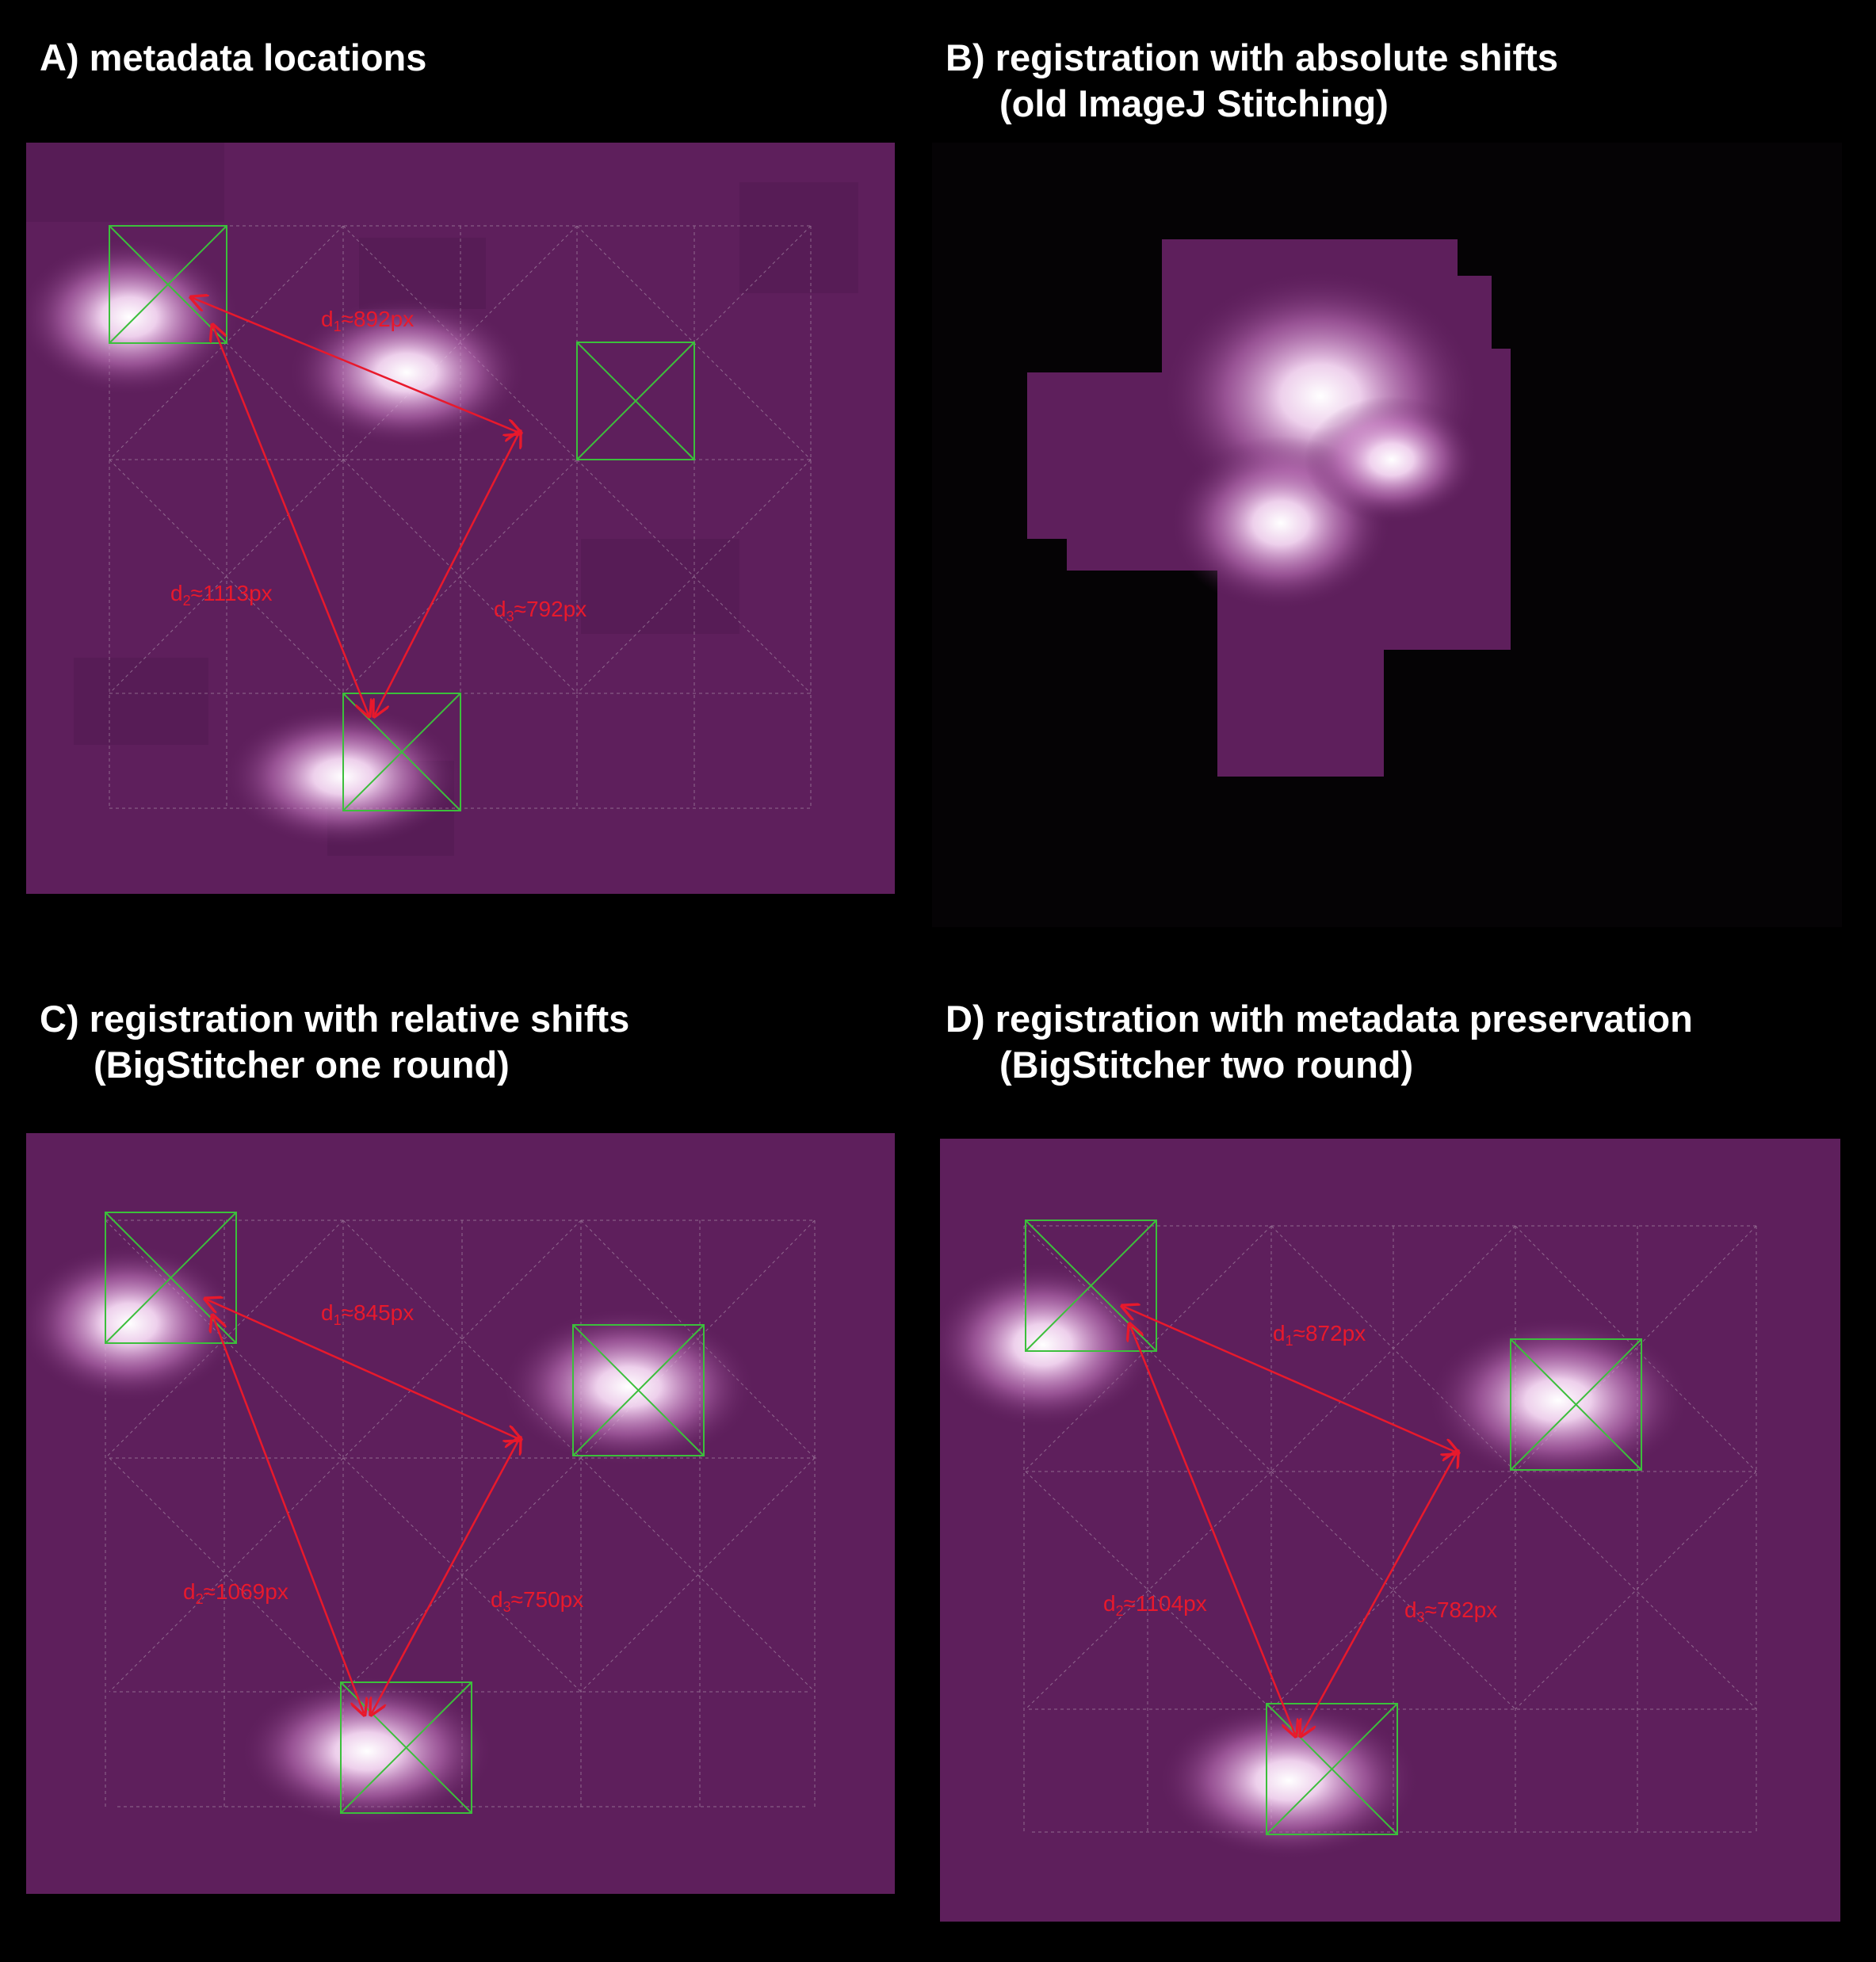 Image resolution: width=1876 pixels, height=1962 pixels. I want to click on panel-c-d1-label: d1≈845px, so click(367, 1314).